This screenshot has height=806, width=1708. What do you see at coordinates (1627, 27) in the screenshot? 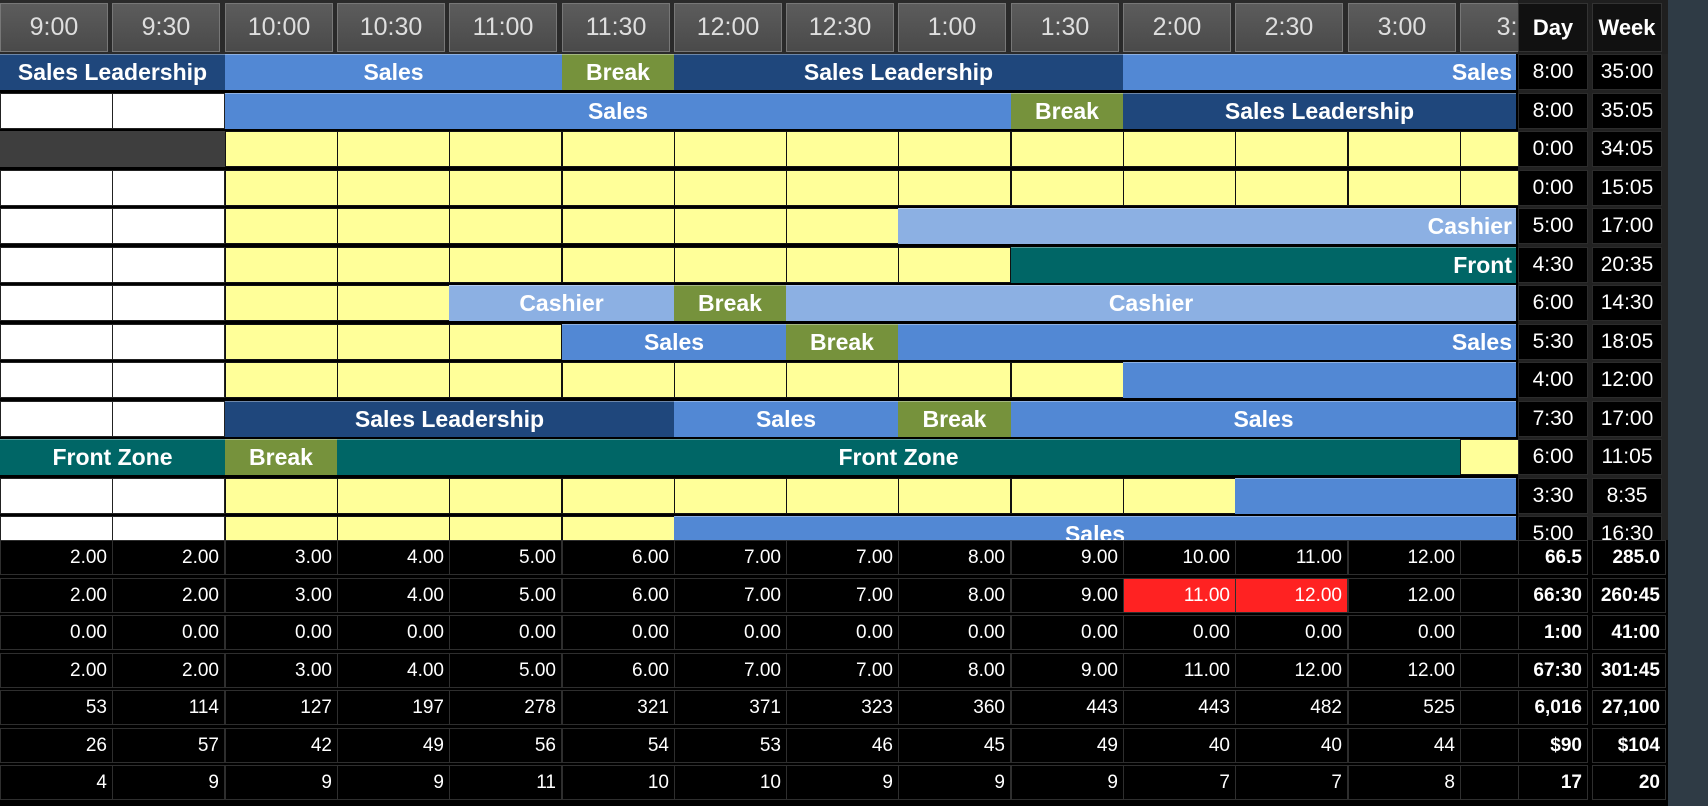
I see `week-total-header: Week` at bounding box center [1627, 27].